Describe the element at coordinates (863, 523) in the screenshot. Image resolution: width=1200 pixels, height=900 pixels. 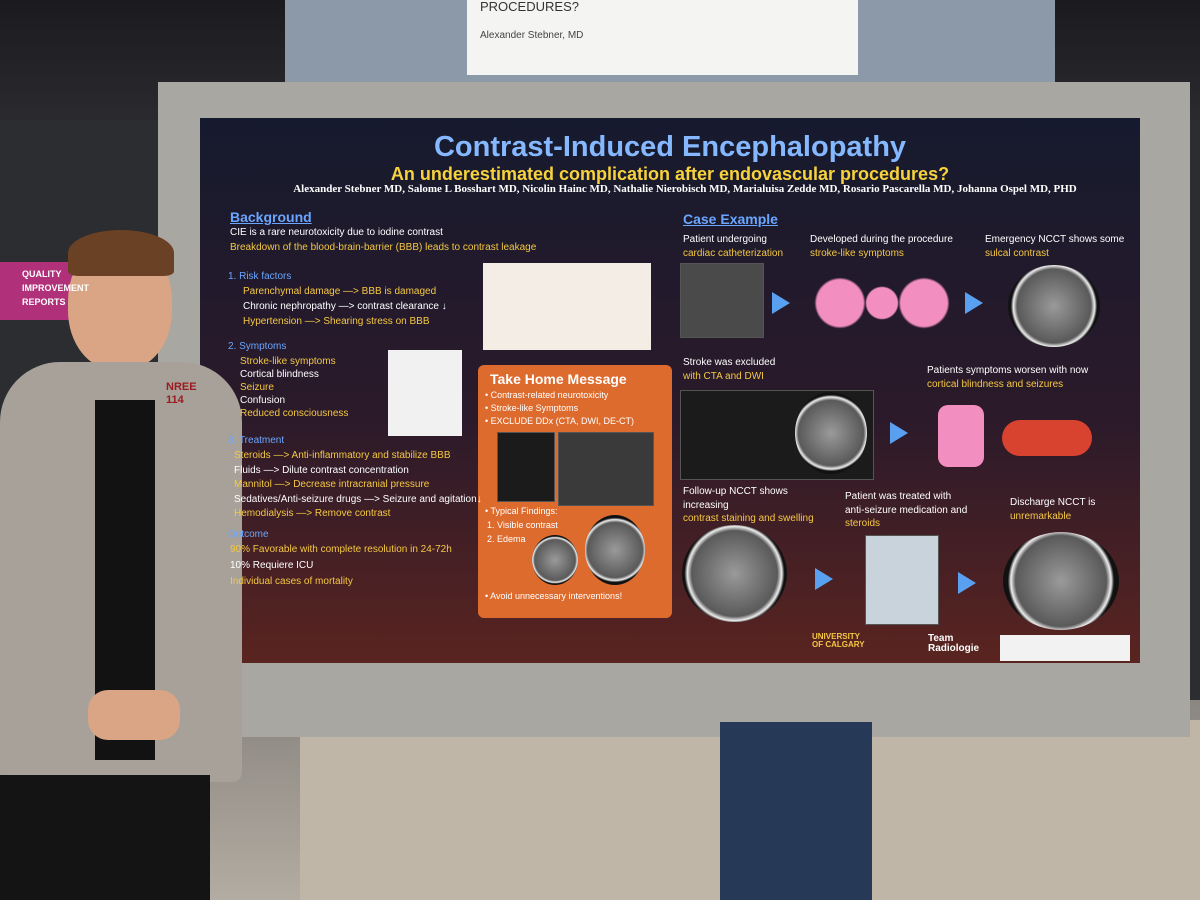
I see `caption: steroids` at that location.